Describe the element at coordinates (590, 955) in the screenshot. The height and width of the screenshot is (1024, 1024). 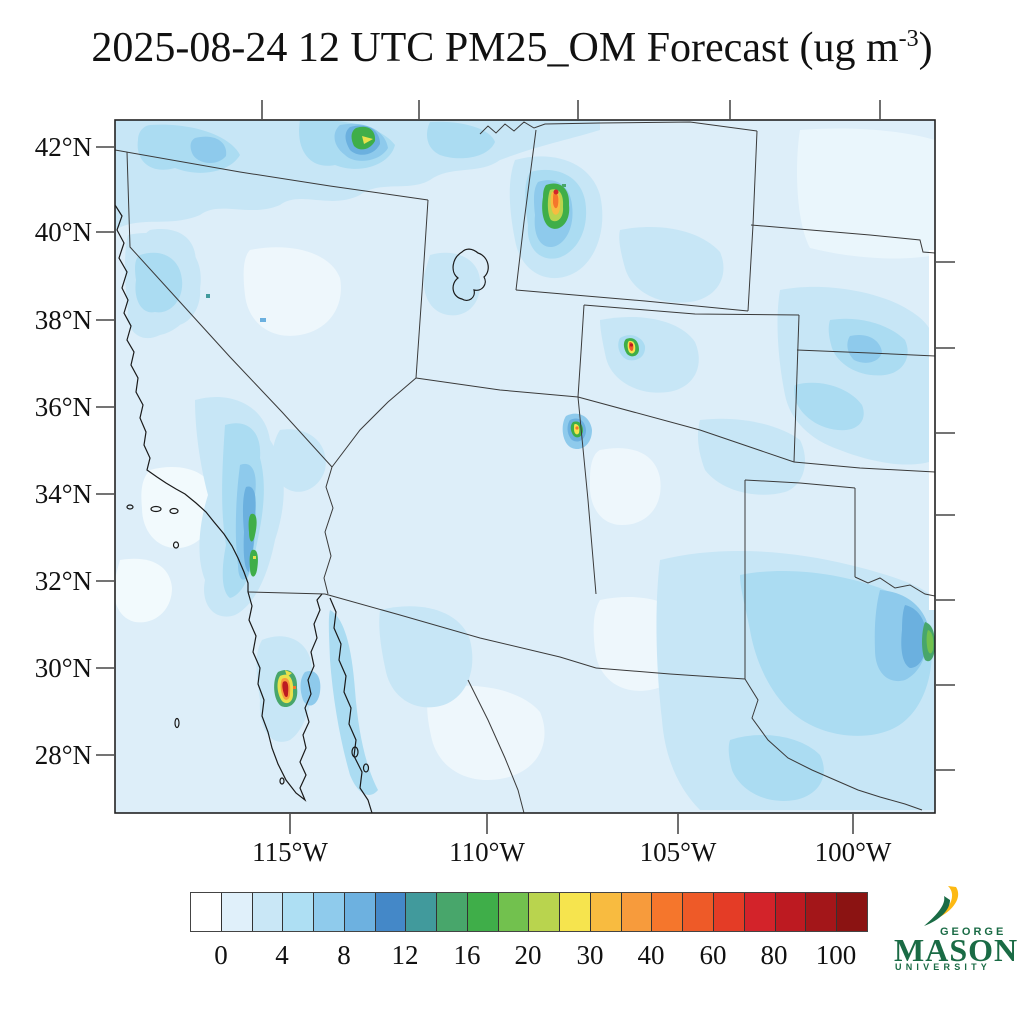
I see `colorbar-label-30: 30` at that location.